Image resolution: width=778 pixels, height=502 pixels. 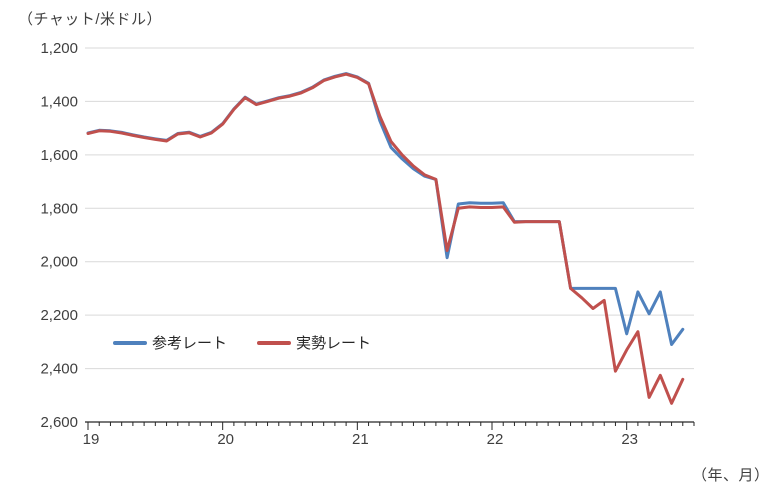 What do you see at coordinates (731, 475) in the screenshot?
I see `x-axis-unit-label: （年、月）` at bounding box center [731, 475].